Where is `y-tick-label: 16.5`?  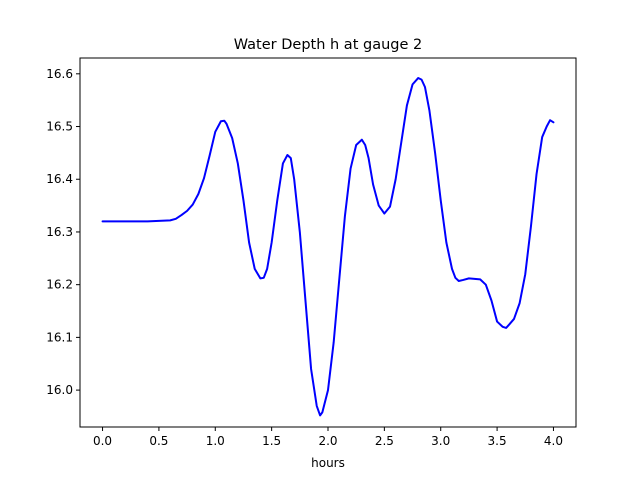 y-tick-label: 16.5 is located at coordinates (59, 127).